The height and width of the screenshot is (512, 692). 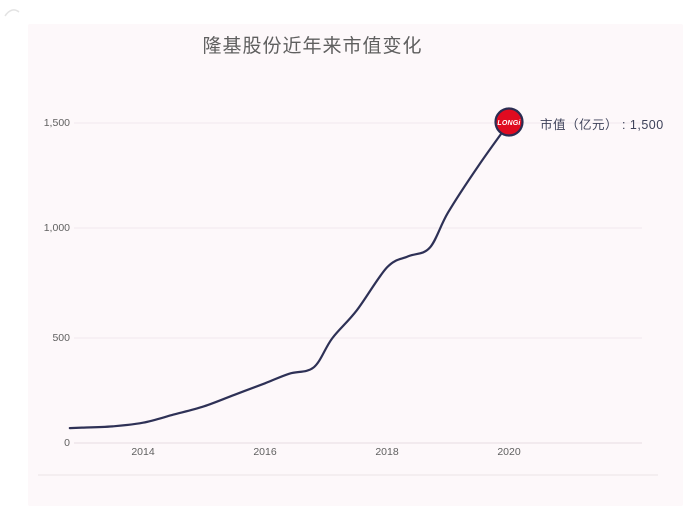 I want to click on corner-artifact, so click(x=12, y=13).